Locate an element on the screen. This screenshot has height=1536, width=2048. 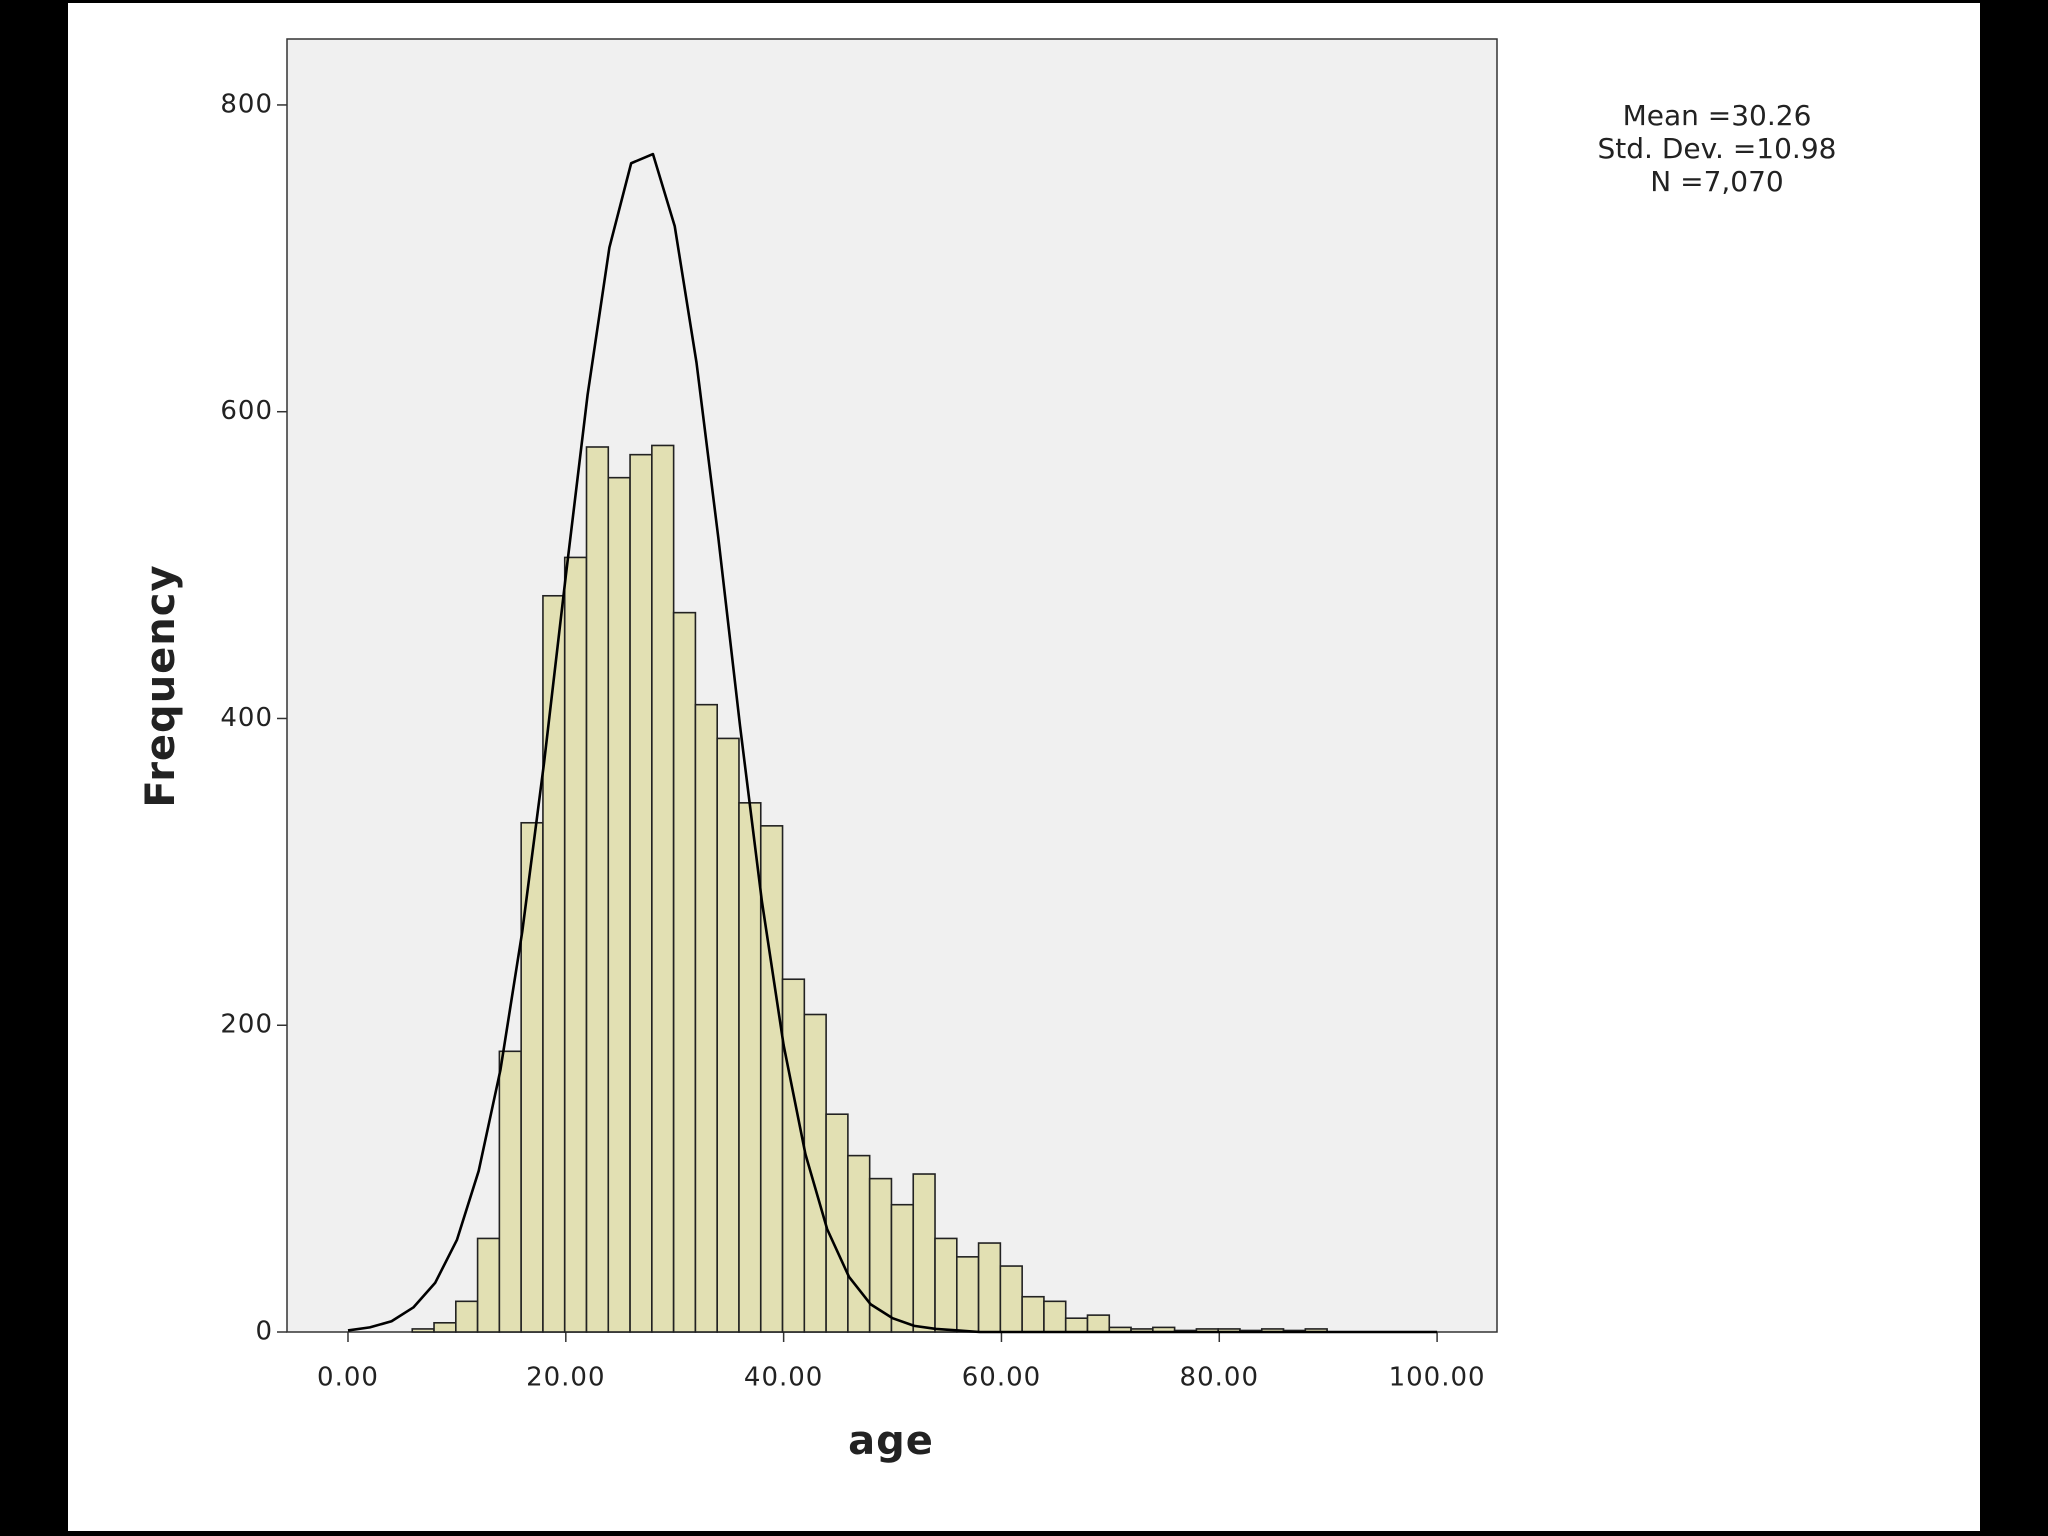
annotation: Std. Dev. =10.98 is located at coordinates (1717, 148).